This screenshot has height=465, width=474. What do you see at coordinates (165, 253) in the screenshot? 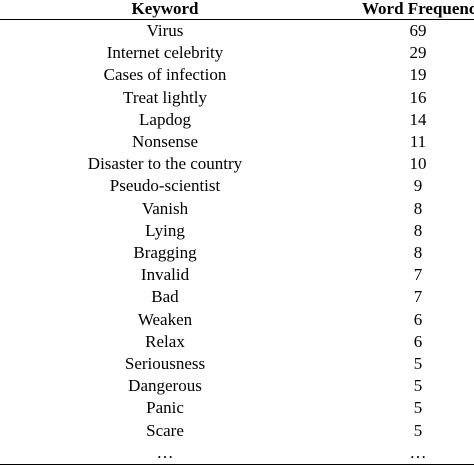
I see `keyword-cell: Bragging` at bounding box center [165, 253].